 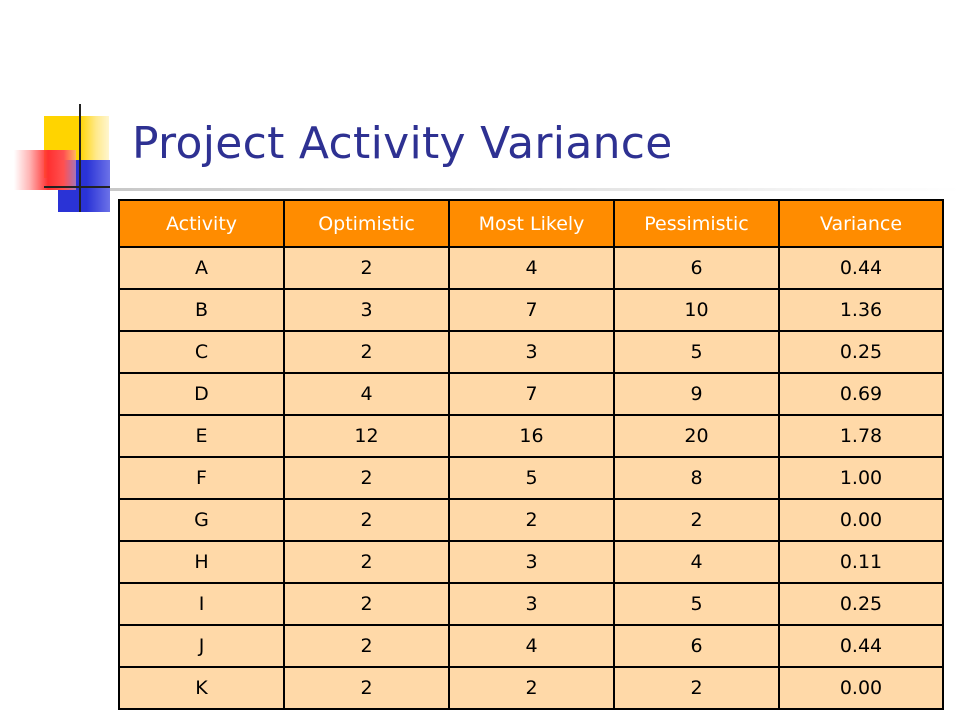 What do you see at coordinates (402, 143) in the screenshot?
I see `slide-title: Project Activity Variance` at bounding box center [402, 143].